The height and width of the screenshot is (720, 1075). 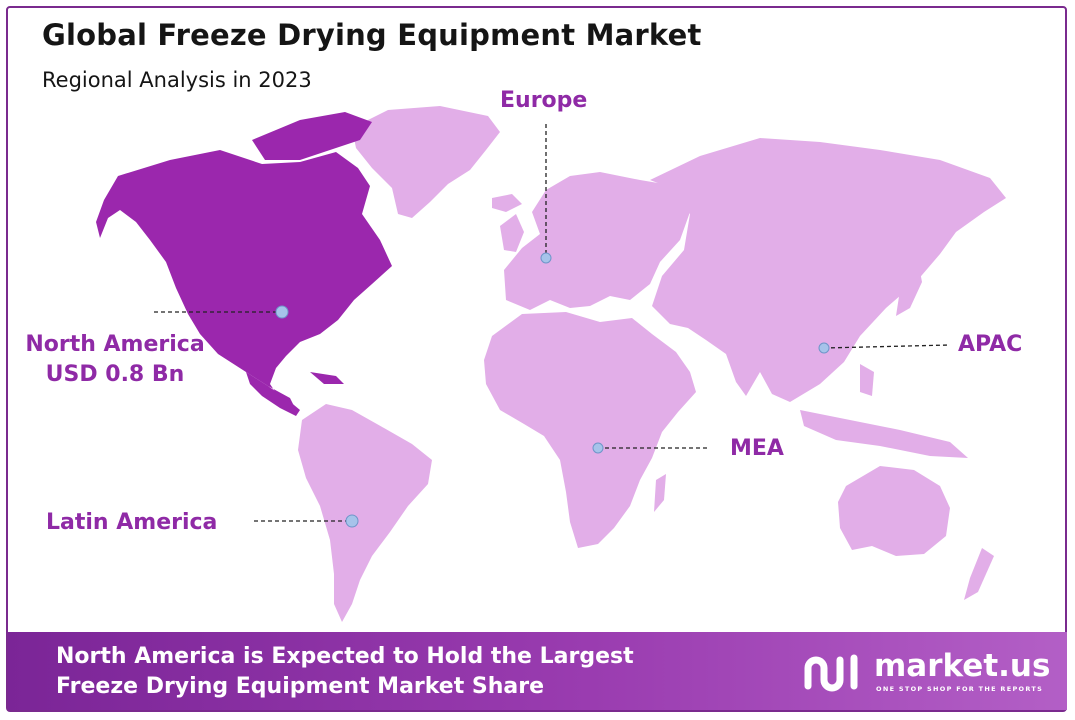 I want to click on marker-apac, so click(x=824, y=348).